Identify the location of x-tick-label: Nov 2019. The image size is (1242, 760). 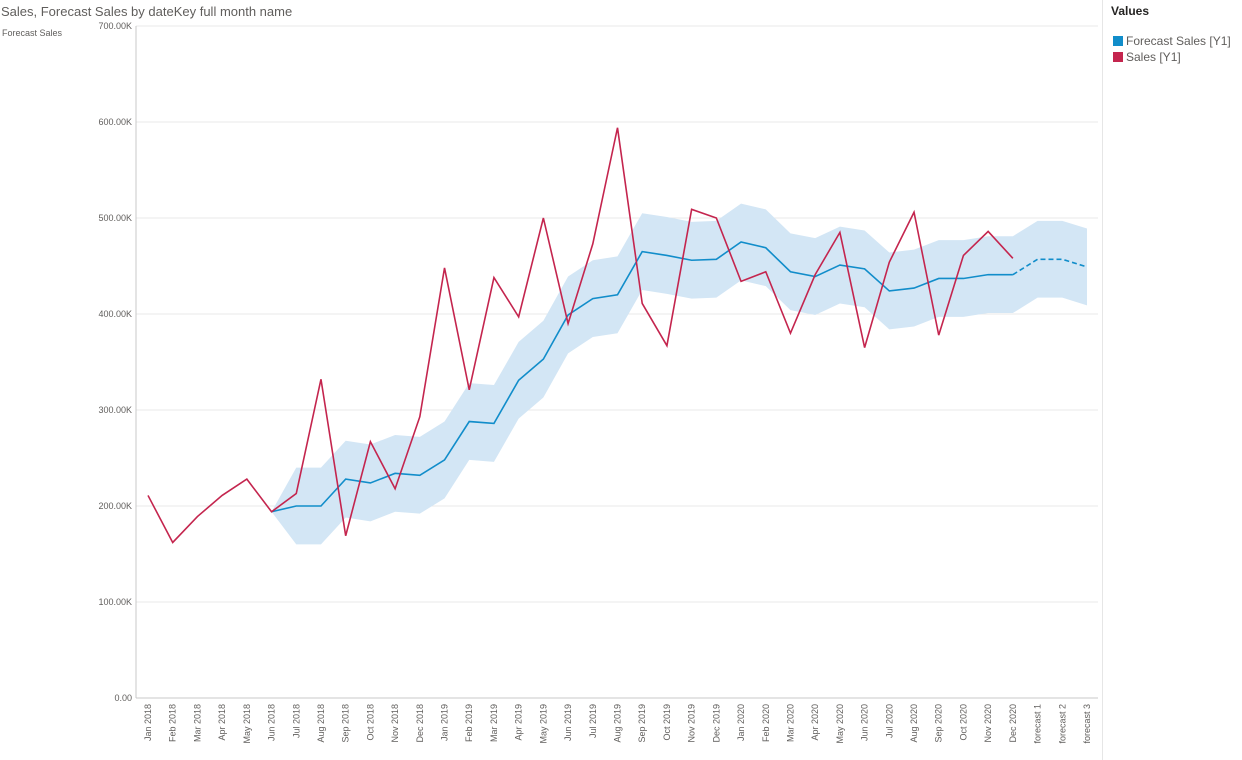
(692, 723).